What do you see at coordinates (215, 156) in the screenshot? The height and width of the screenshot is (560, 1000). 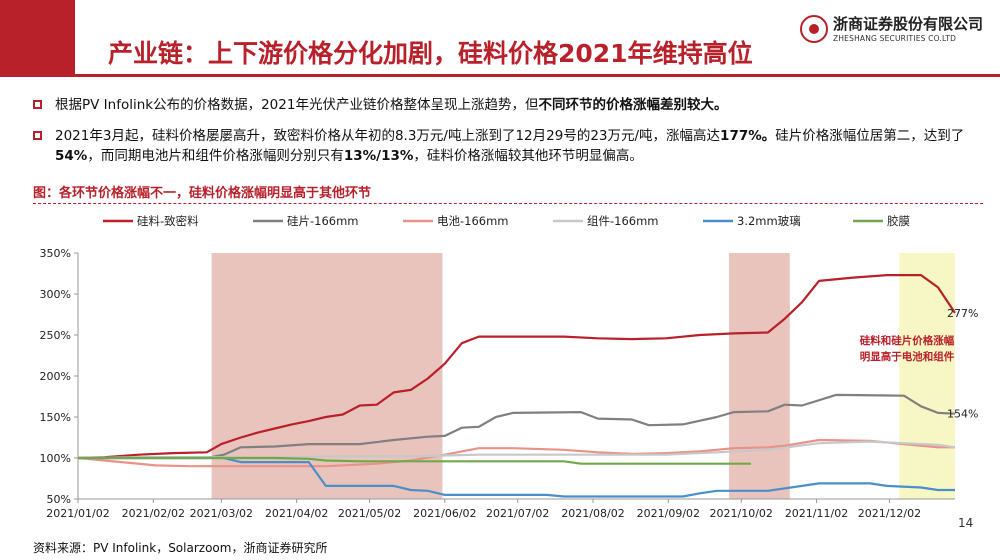 I see `bullet-text-segment: ，而同期电池片和组件价格涨幅则分别只有` at bounding box center [215, 156].